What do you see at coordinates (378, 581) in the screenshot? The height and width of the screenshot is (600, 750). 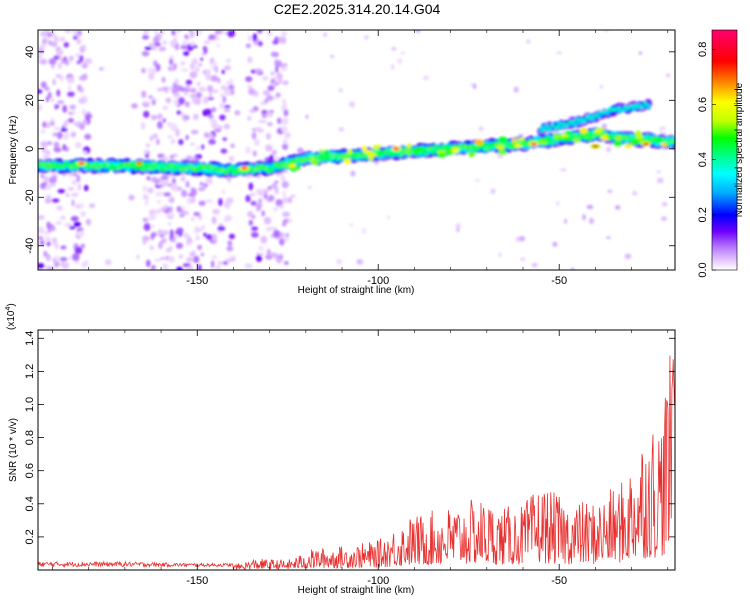 I see `snr-x-tick-label: -100` at bounding box center [378, 581].